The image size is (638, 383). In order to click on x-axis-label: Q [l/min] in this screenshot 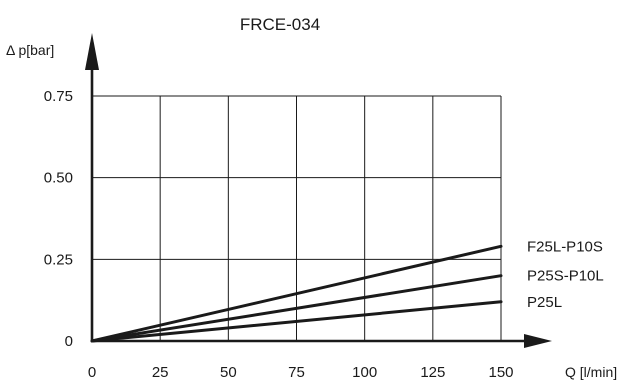, I will do `click(591, 372)`.